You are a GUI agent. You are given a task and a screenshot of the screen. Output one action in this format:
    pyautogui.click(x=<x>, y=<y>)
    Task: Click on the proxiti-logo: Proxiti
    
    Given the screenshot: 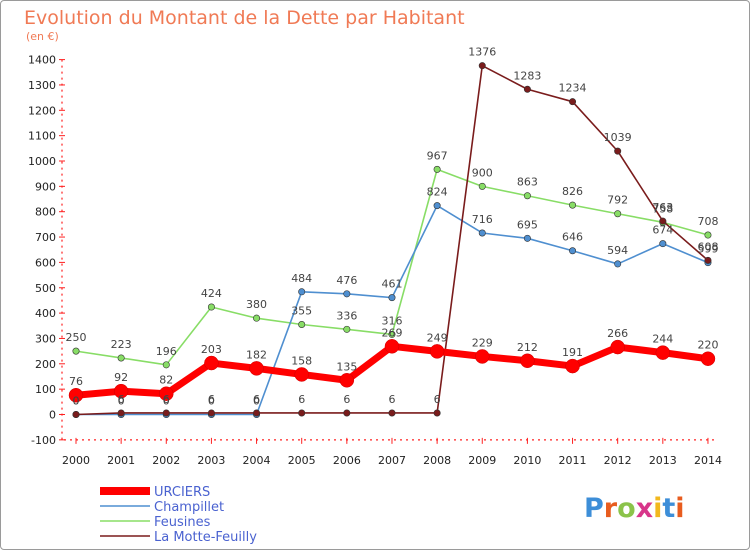 What is the action you would take?
    pyautogui.click(x=634, y=508)
    